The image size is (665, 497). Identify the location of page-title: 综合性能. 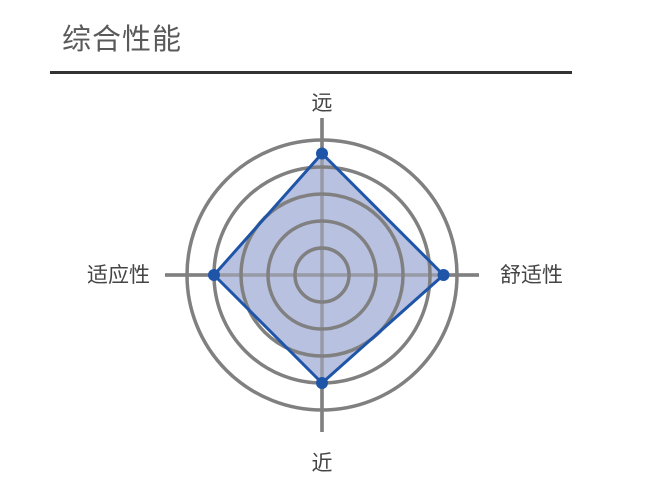
(122, 39).